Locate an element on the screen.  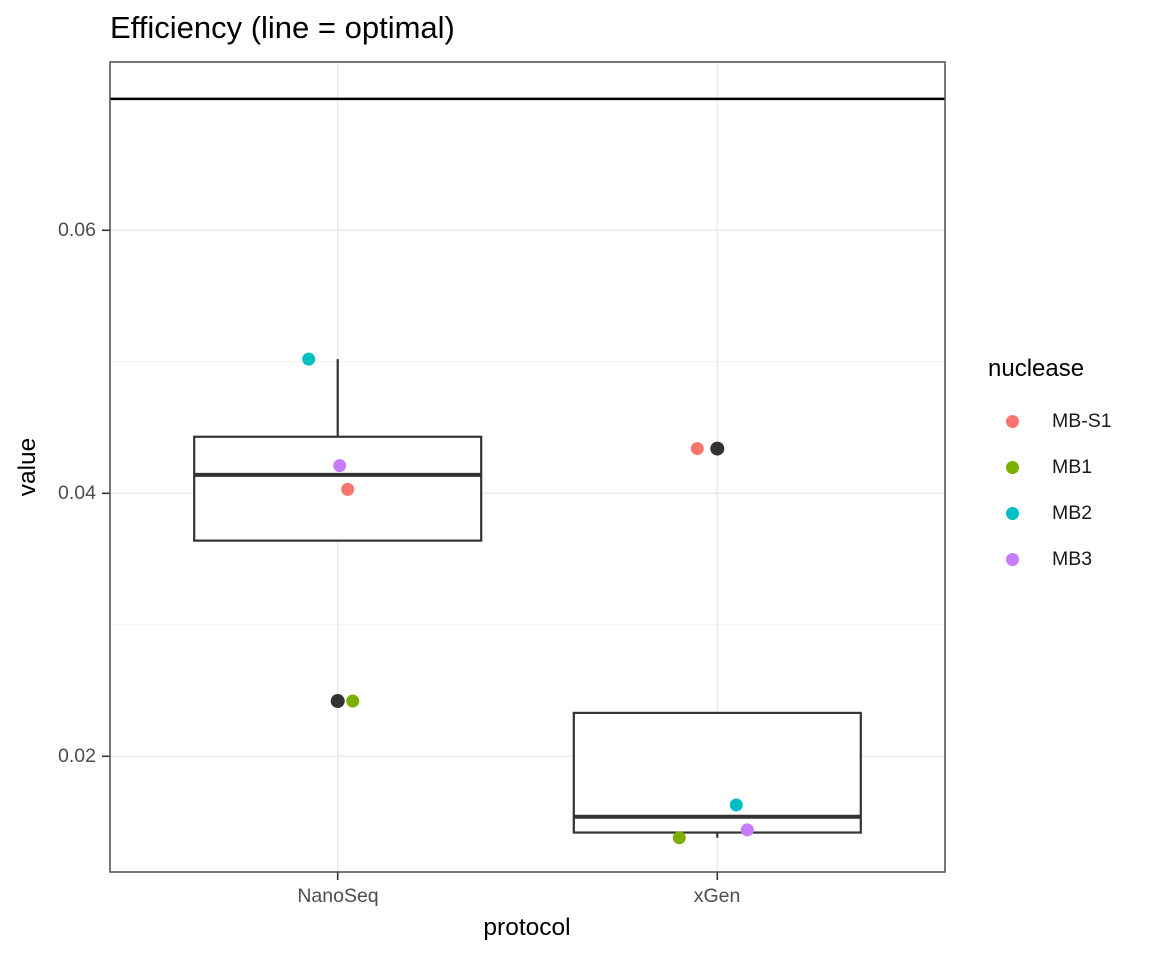
legend-label-mb2: MB2 is located at coordinates (1072, 512).